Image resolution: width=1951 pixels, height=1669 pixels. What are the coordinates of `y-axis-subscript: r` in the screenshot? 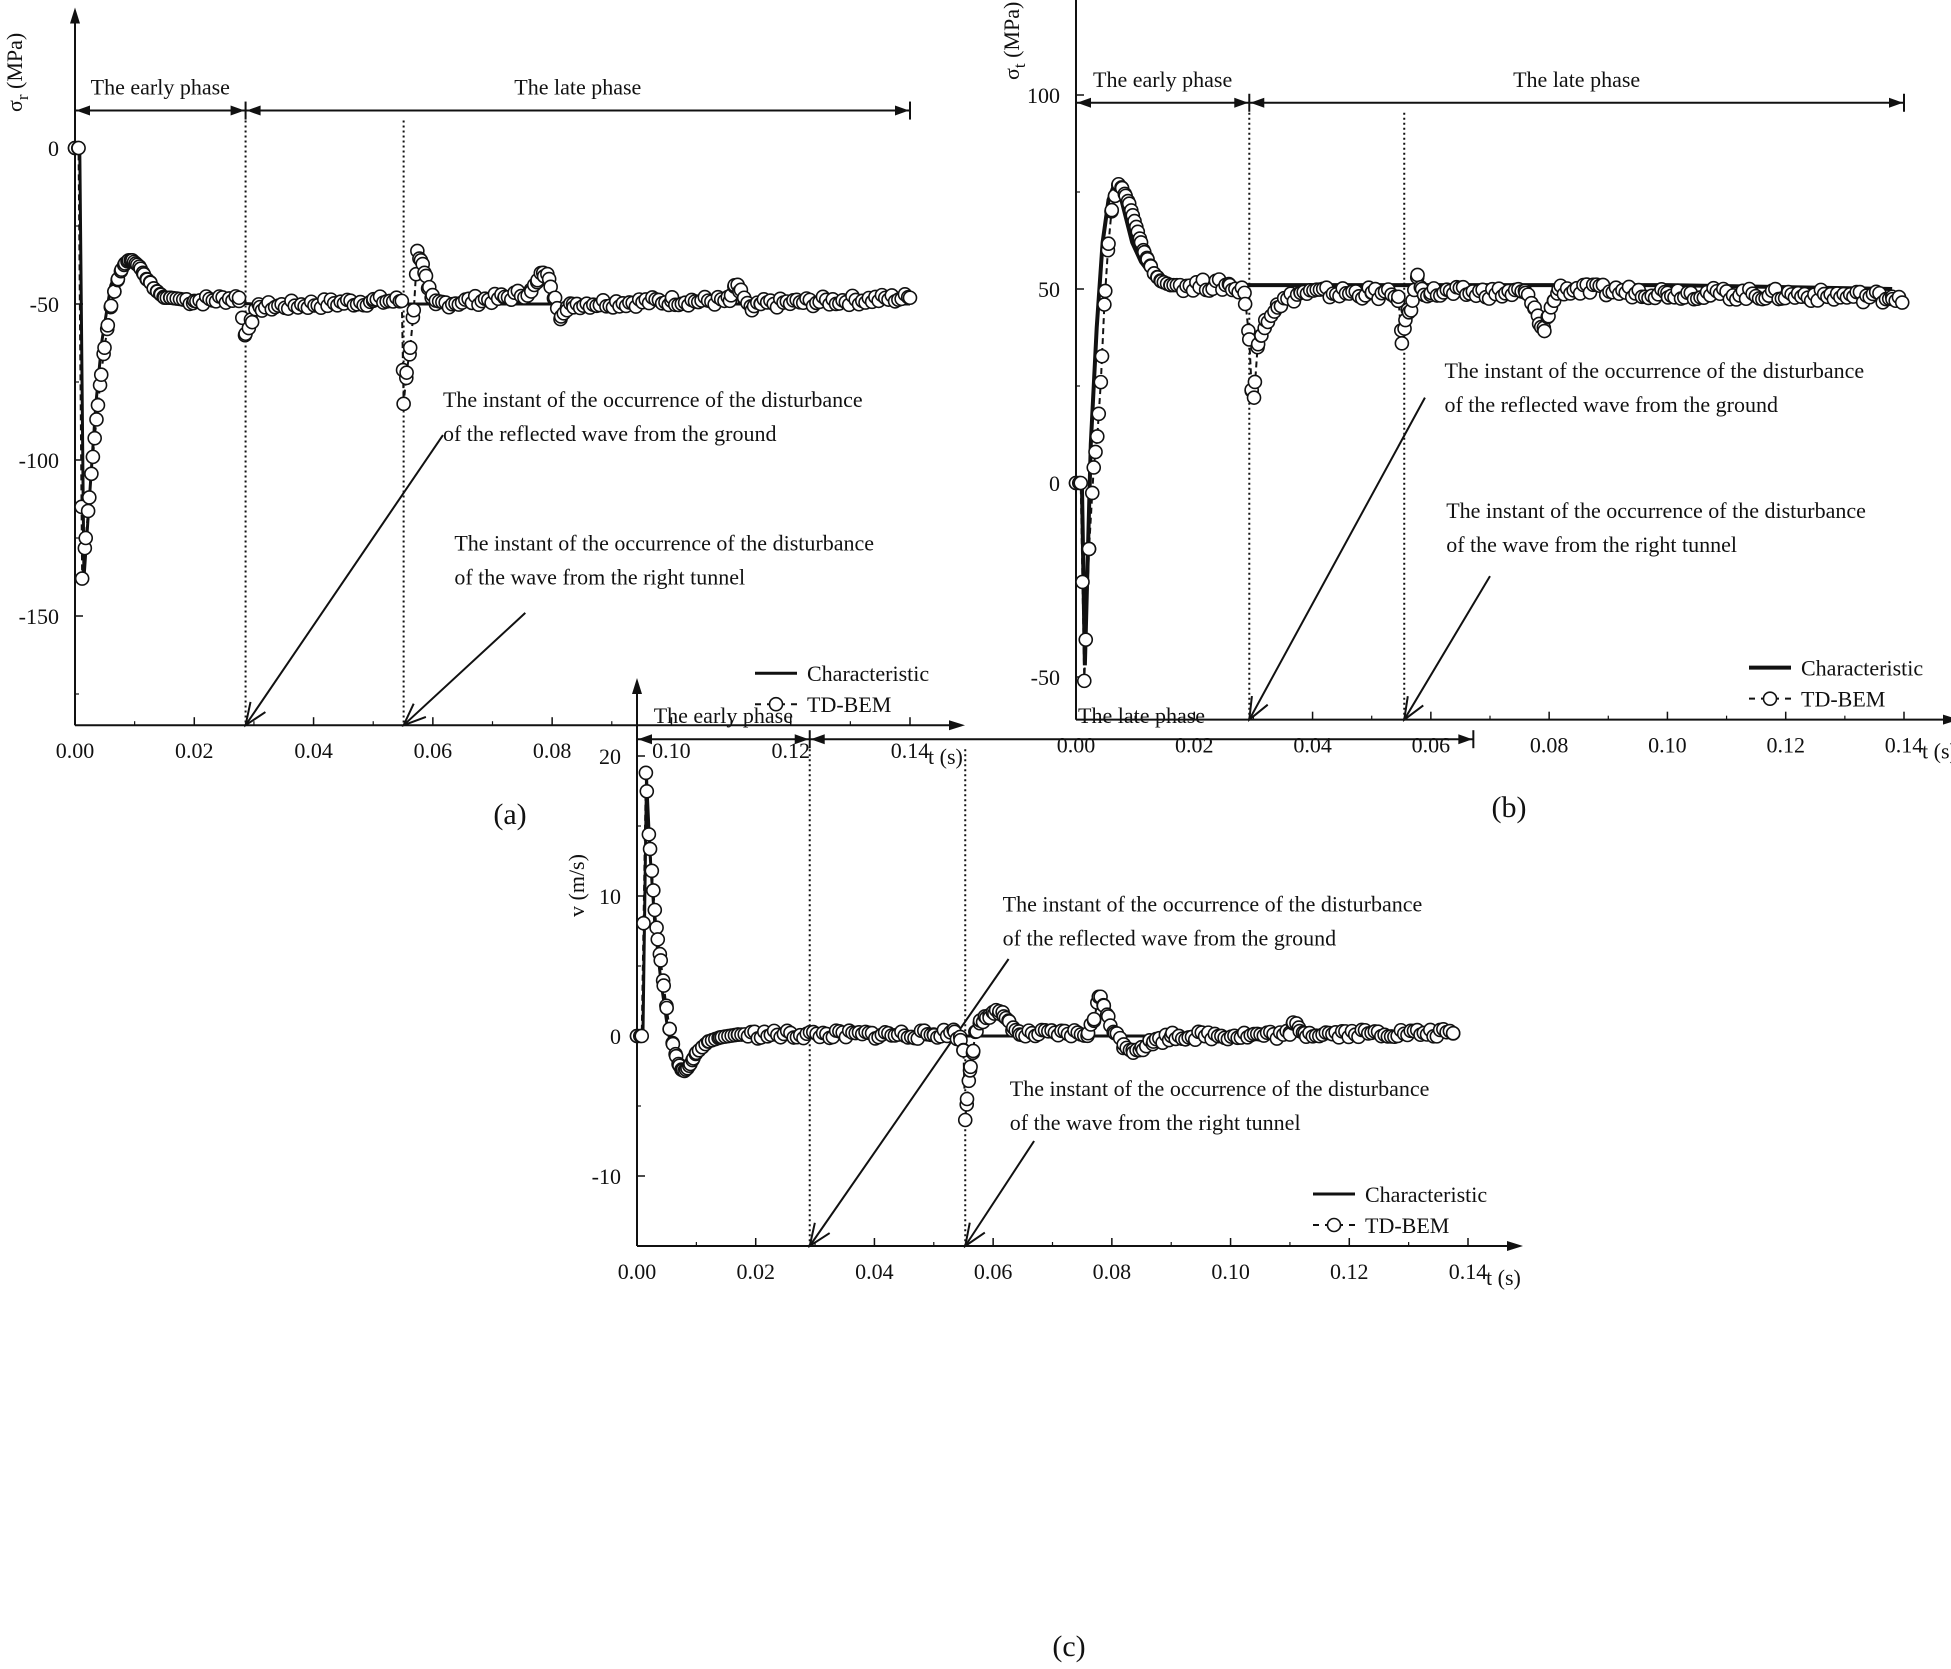 It's located at (22, 97).